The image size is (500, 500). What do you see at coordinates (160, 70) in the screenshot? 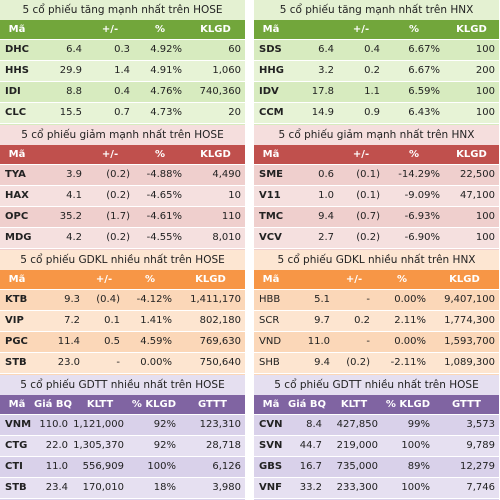
I see `value-cell: 4.91%` at bounding box center [160, 70].